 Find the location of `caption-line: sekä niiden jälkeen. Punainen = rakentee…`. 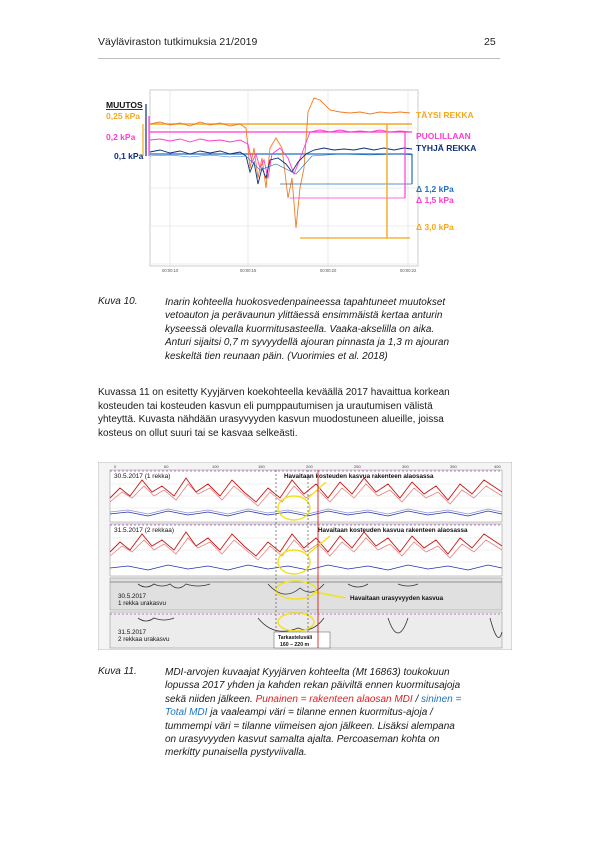

caption-line: sekä niiden jälkeen. Punainen = rakentee… is located at coordinates (332, 699).